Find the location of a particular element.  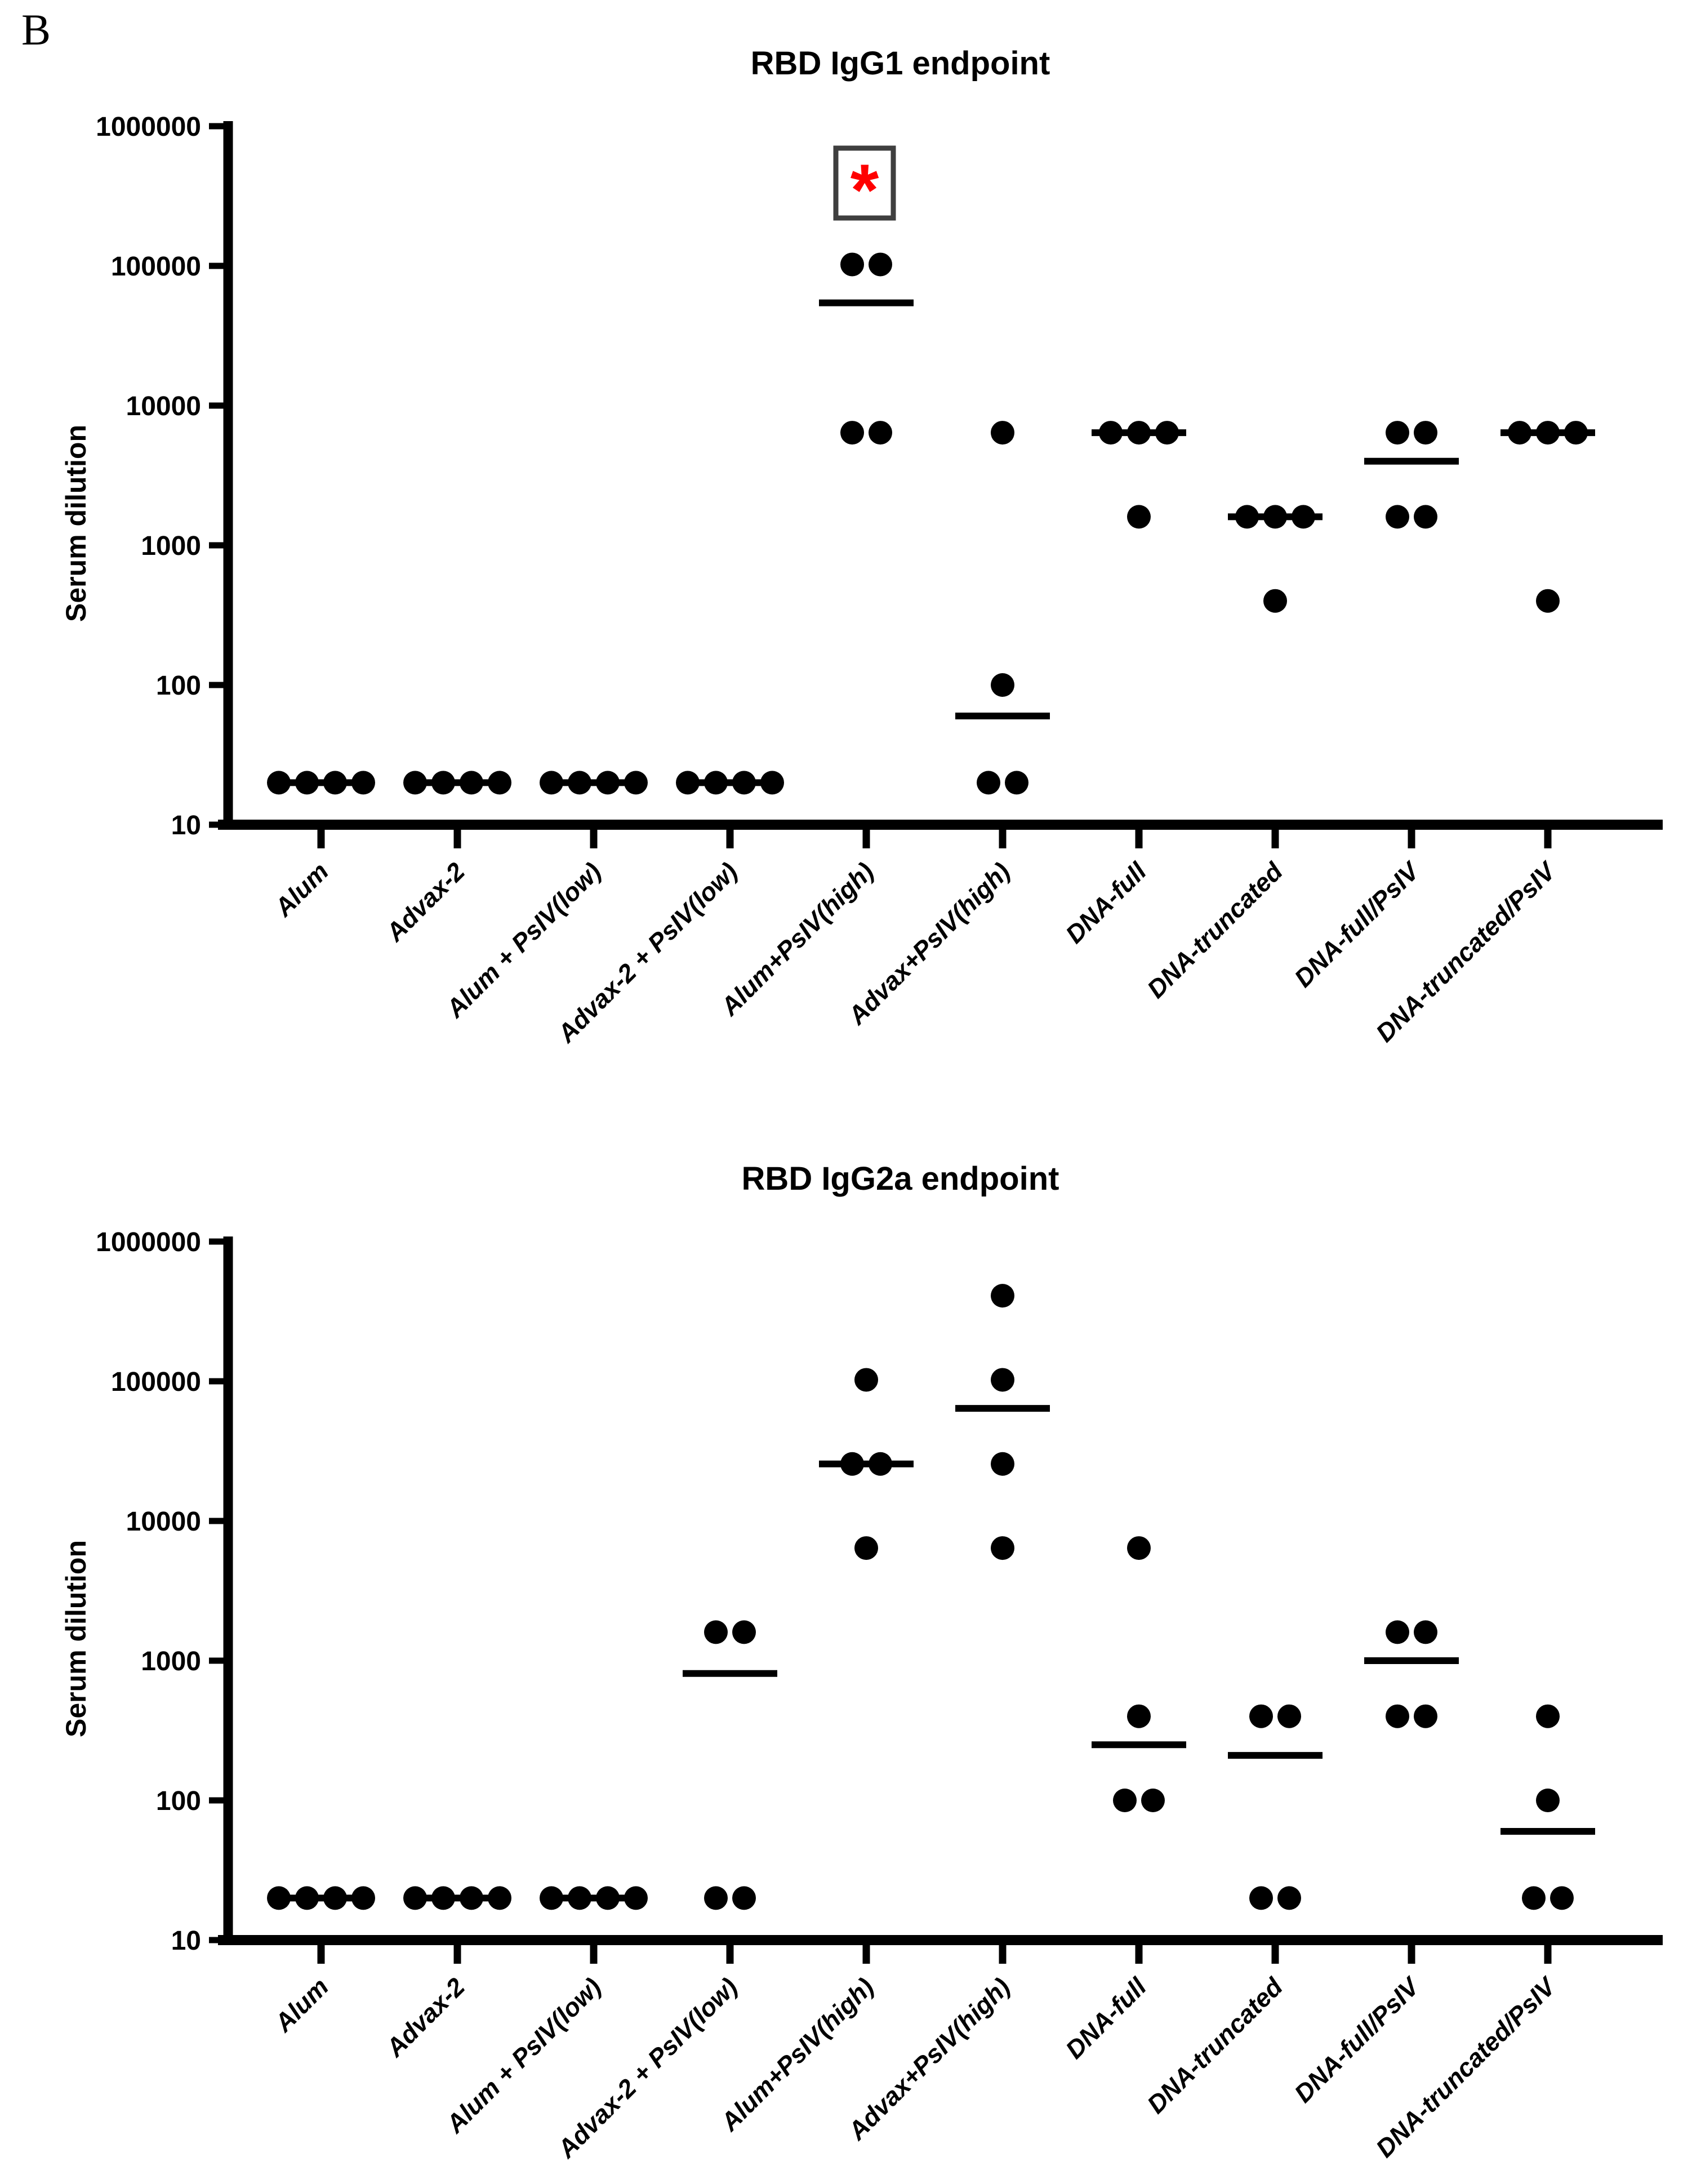

chart-title: RBD IgG2a endpoint is located at coordinates (901, 1178).